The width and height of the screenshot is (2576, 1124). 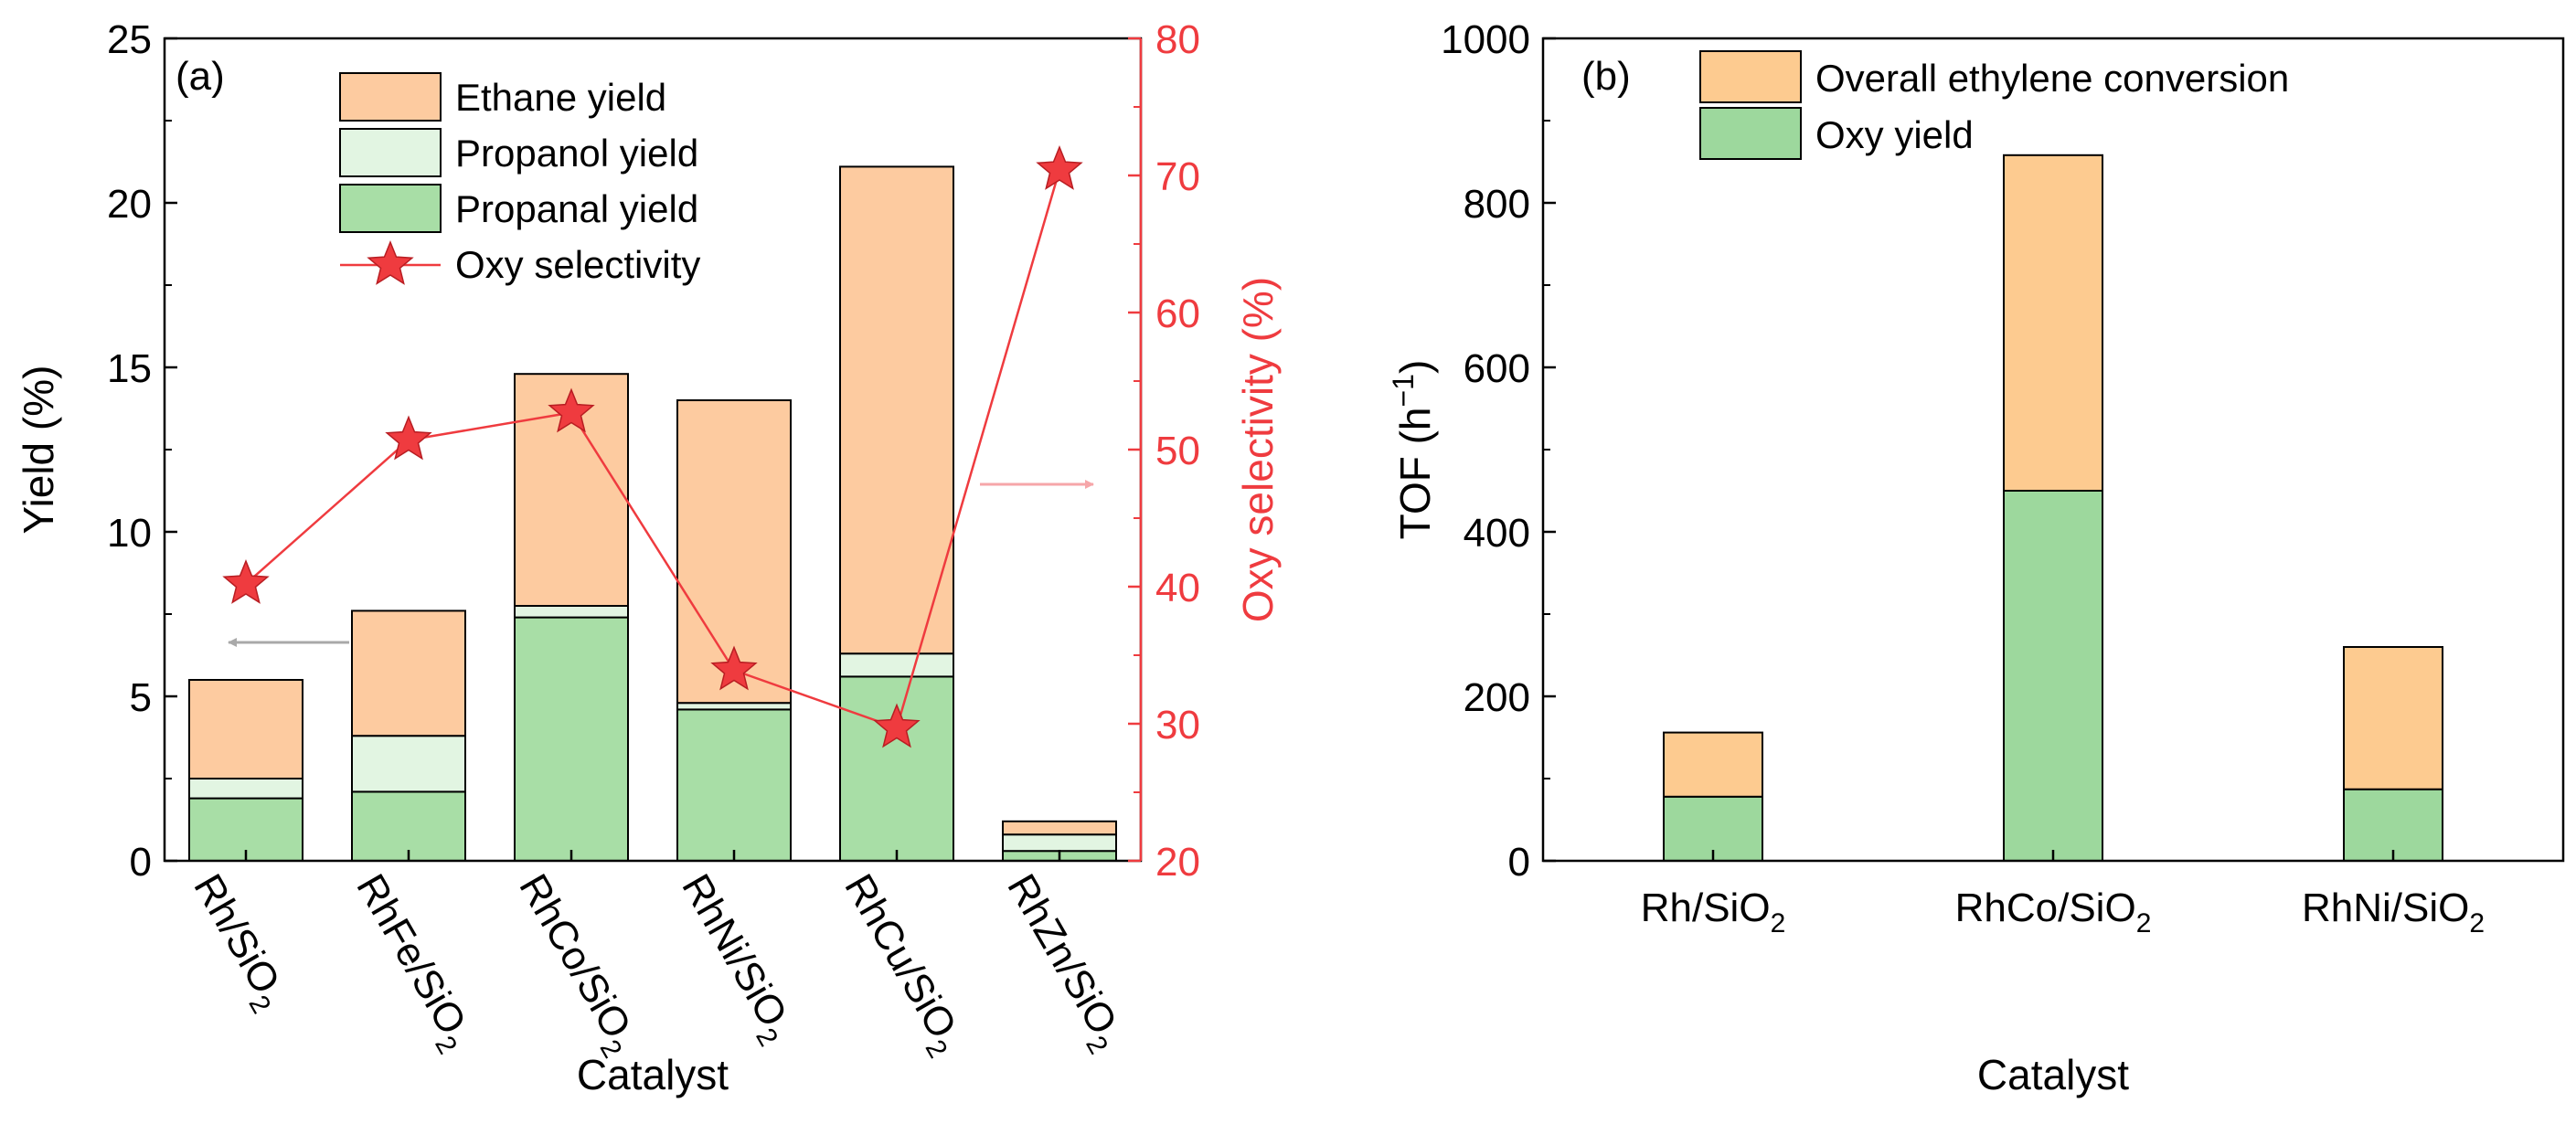 What do you see at coordinates (1606, 76) in the screenshot?
I see `panel-b-tag: (b)` at bounding box center [1606, 76].